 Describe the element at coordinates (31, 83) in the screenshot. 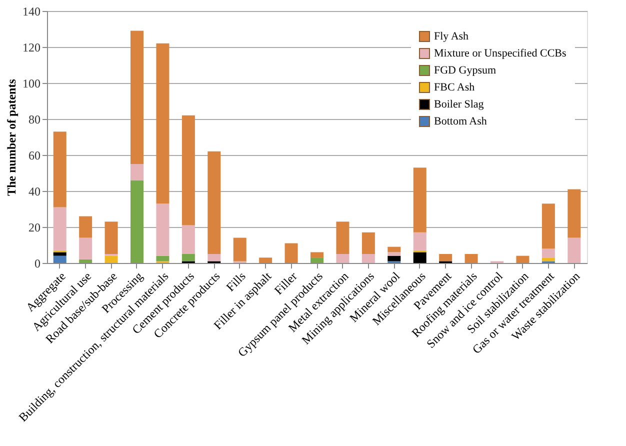

I see `y-tick-label: 100` at that location.